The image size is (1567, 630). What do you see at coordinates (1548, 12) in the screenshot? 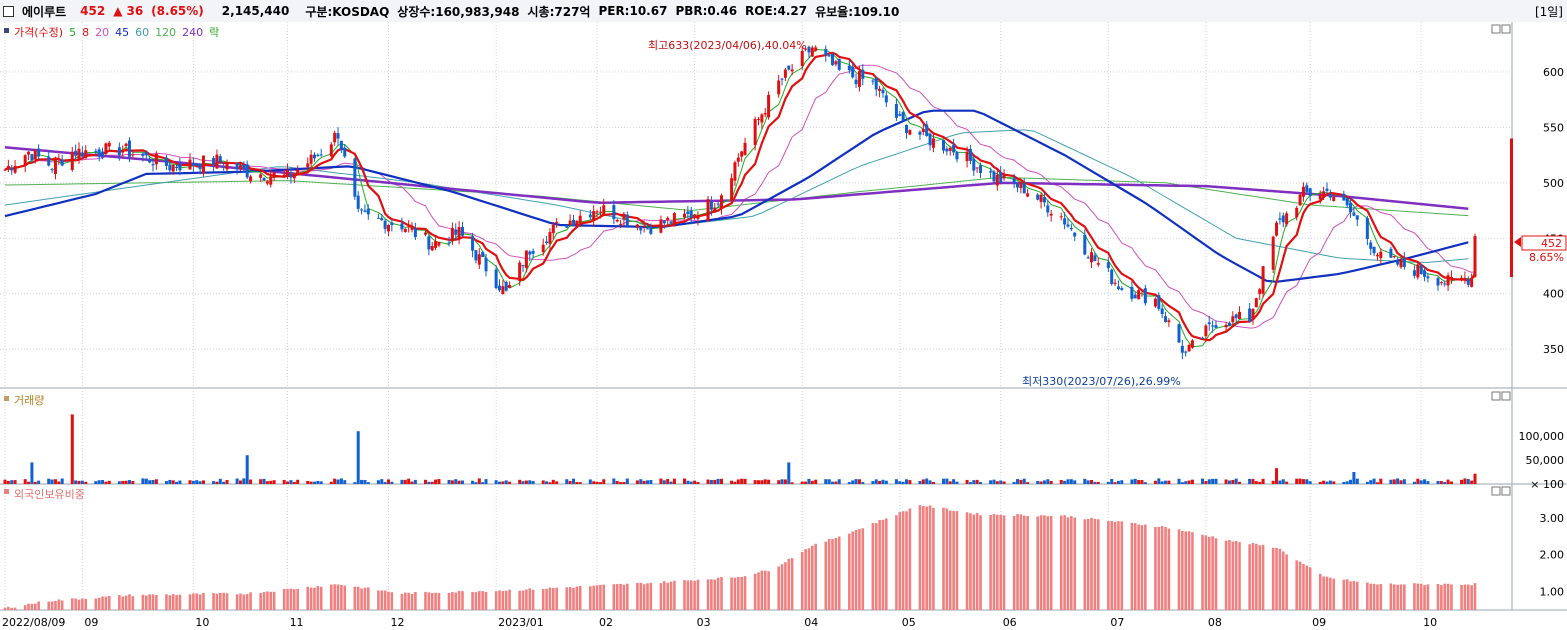
I see `period-selector: [1일]` at bounding box center [1548, 12].